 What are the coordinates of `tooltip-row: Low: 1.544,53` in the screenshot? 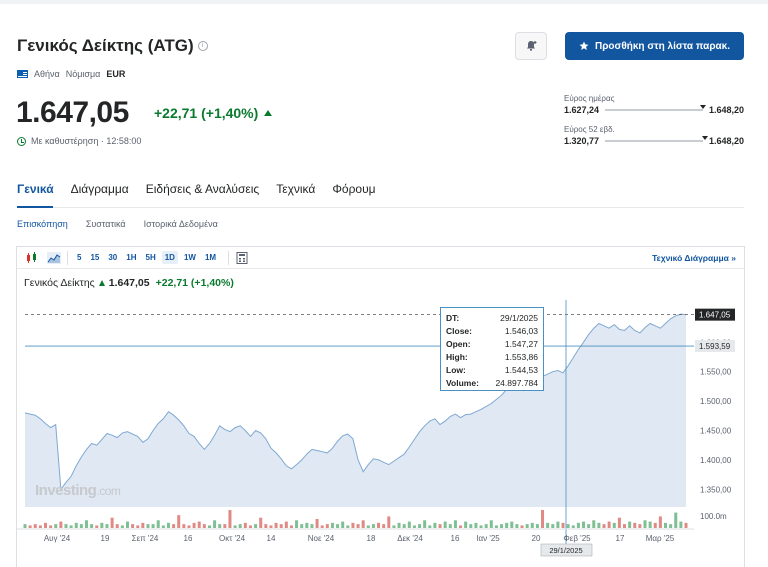 It's located at (492, 370).